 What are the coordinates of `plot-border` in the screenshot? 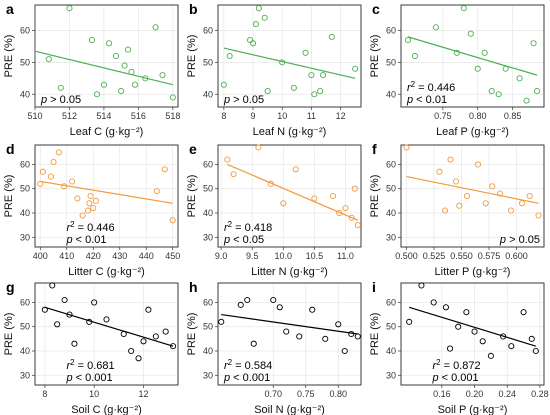 It's located at (289, 56).